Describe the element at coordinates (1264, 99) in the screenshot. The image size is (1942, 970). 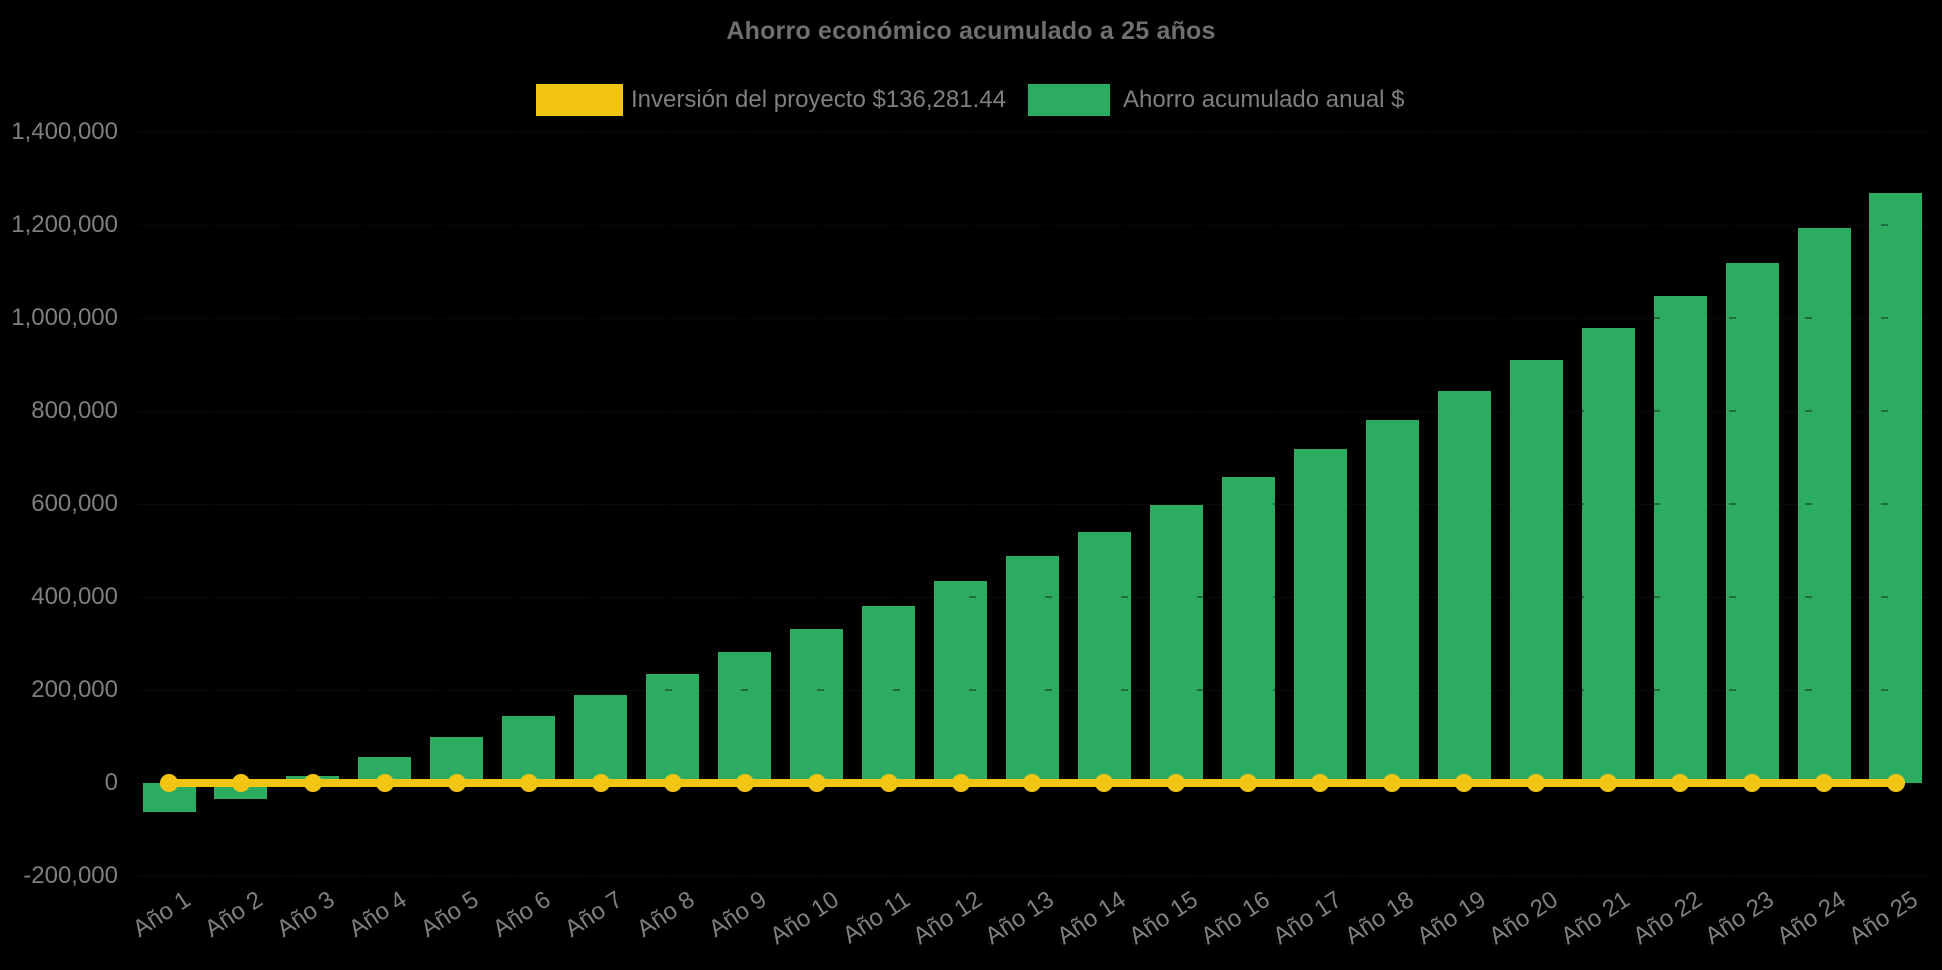
I see `legend-label-savings: Ahorro acumulado anual $` at that location.